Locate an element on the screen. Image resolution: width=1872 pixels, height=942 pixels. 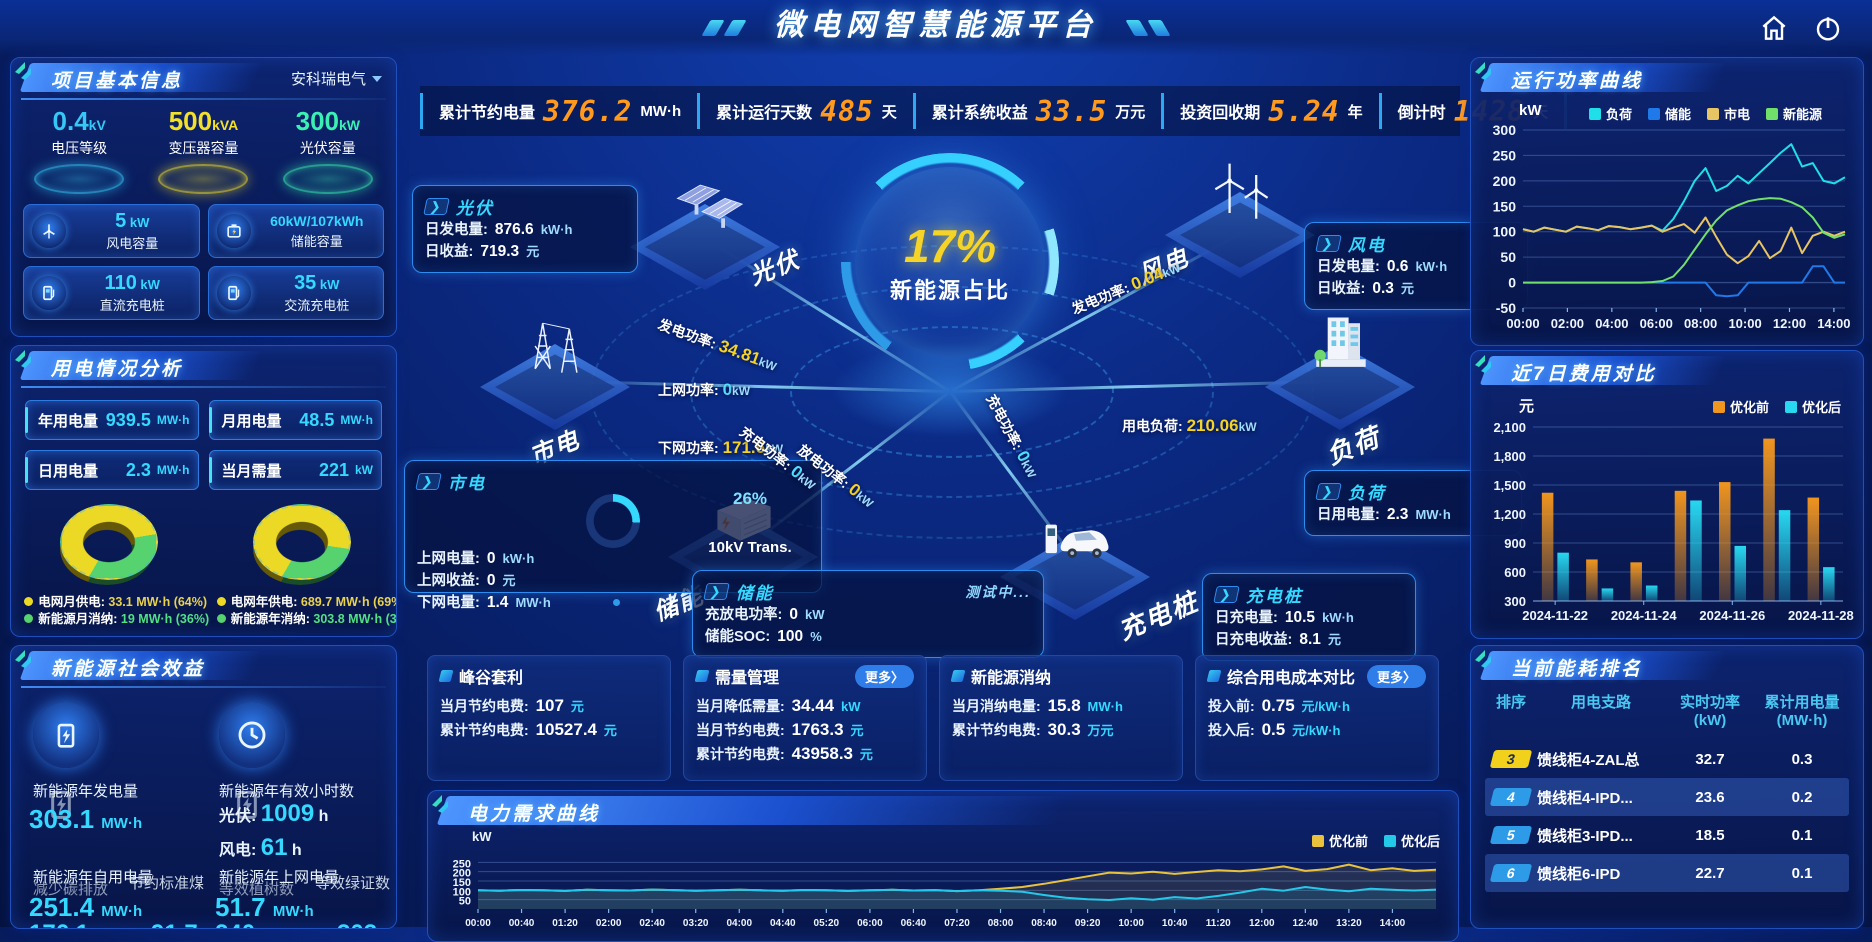
metric-unit: kW is located at coordinates (364, 470).